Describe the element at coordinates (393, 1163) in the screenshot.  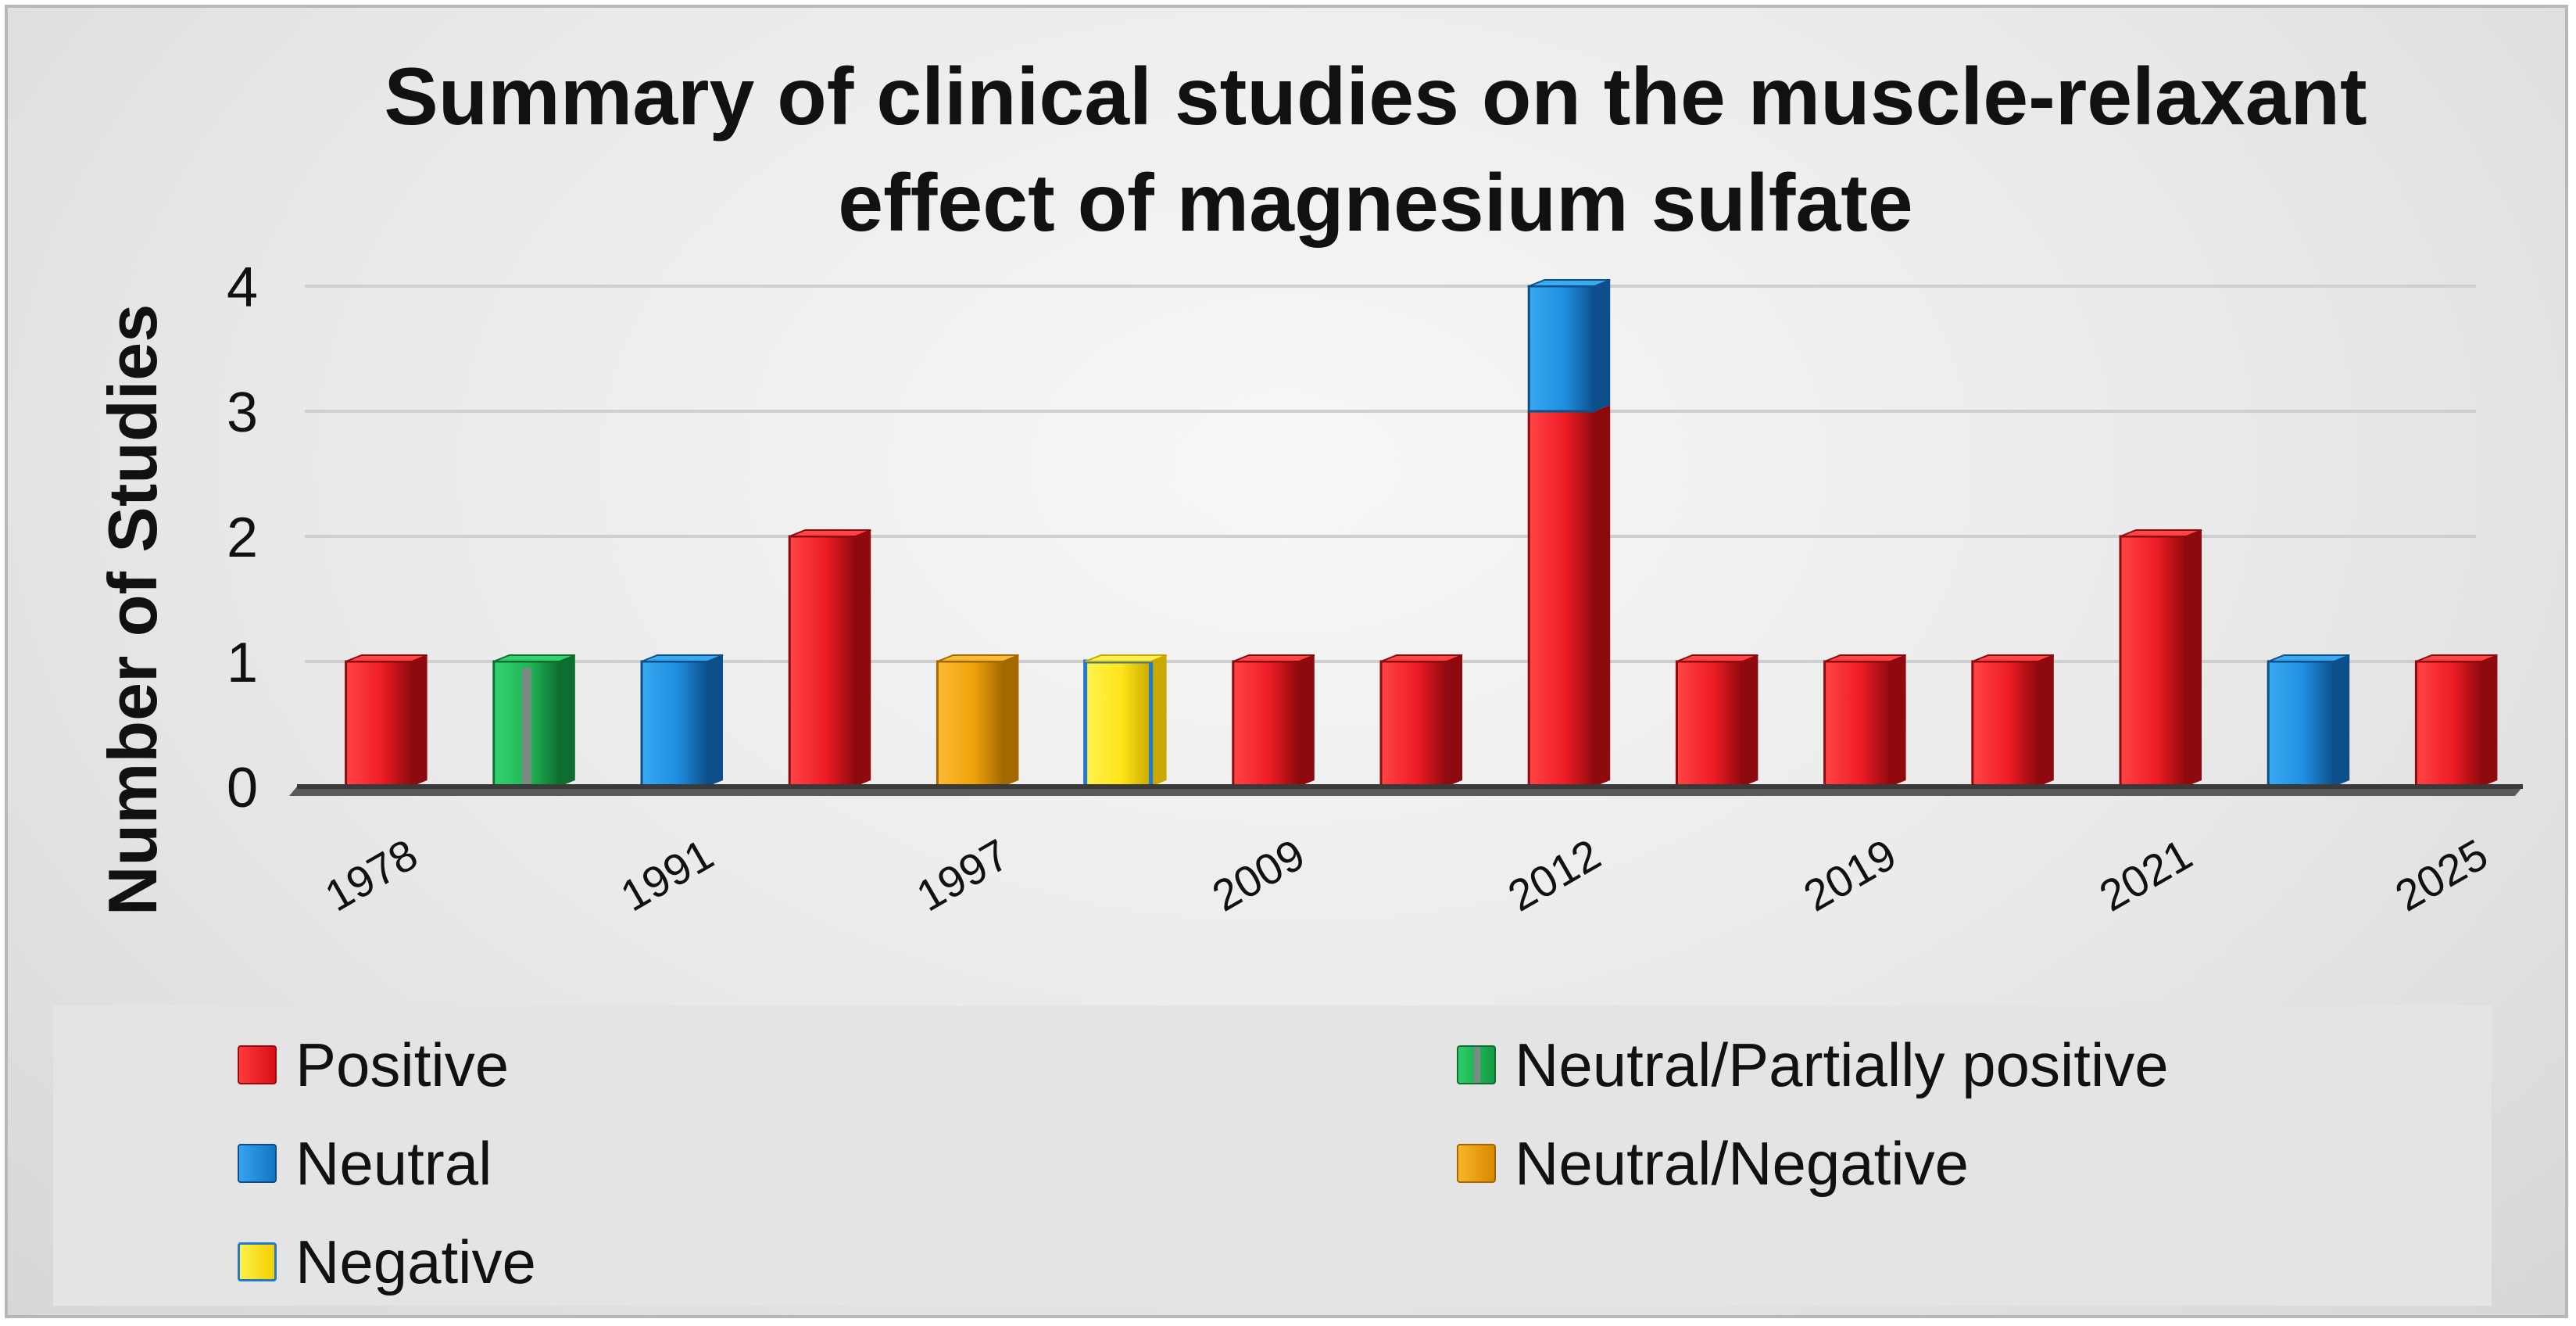
I see `legend-label-neutral: Neutral` at that location.